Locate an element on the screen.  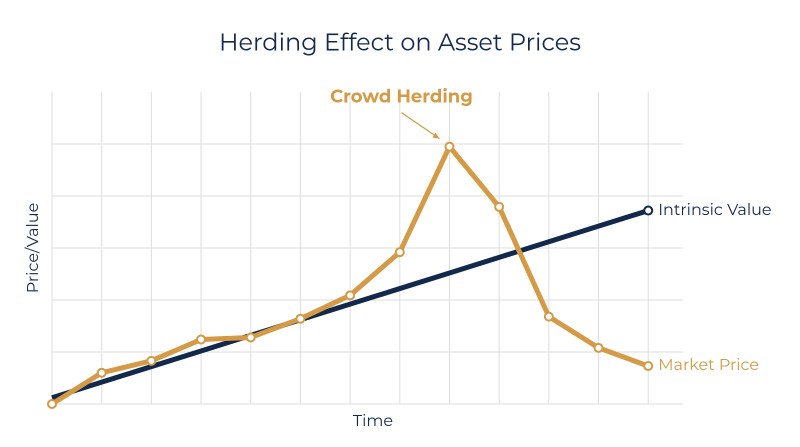
series-label: Market Price is located at coordinates (708, 365).